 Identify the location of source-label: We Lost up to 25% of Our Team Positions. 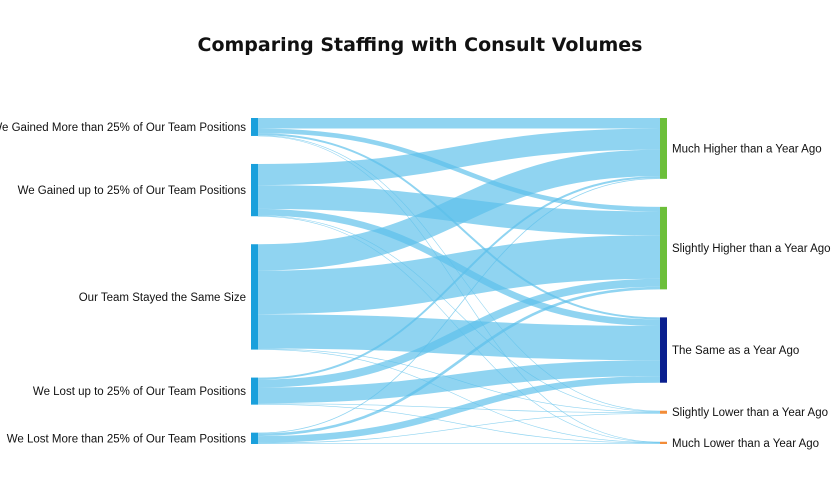
(139, 392).